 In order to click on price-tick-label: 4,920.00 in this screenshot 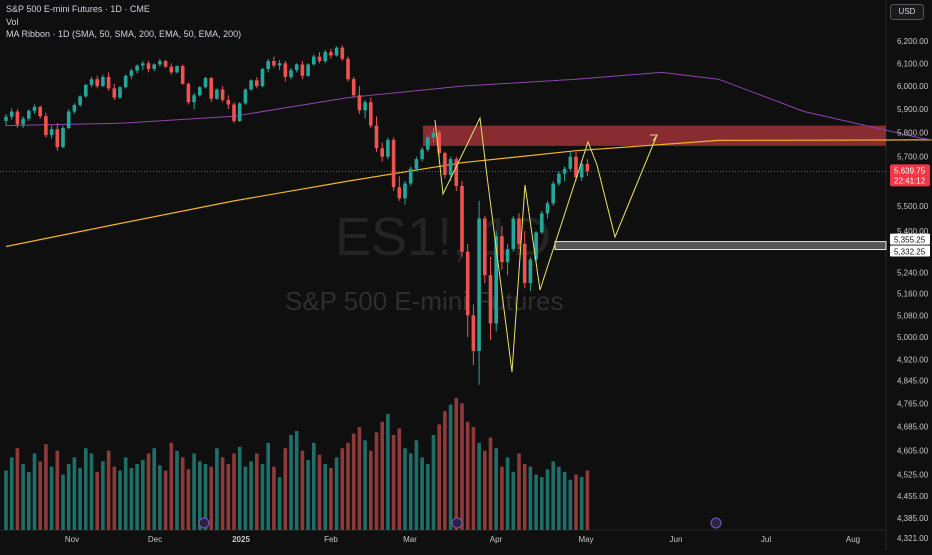, I will do `click(913, 359)`.